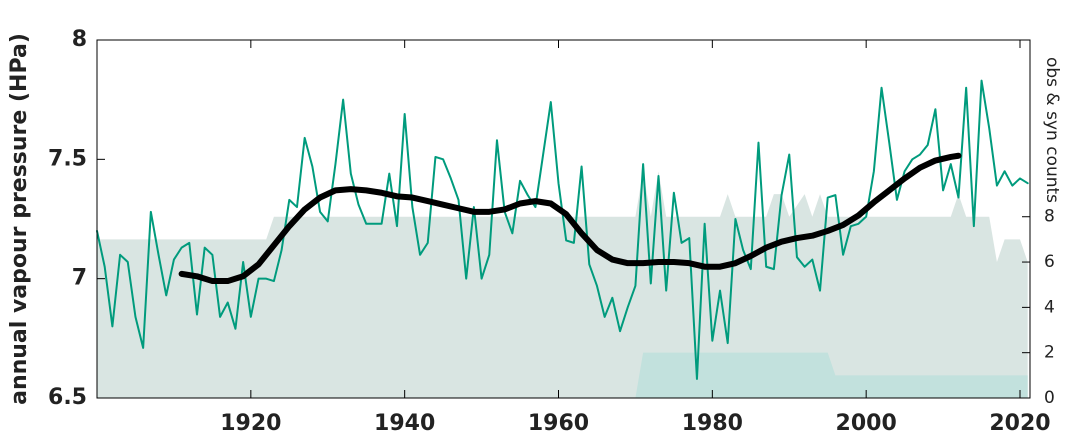 The image size is (1072, 444). Describe the element at coordinates (1049, 307) in the screenshot. I see `y2-tick-label: 4` at that location.